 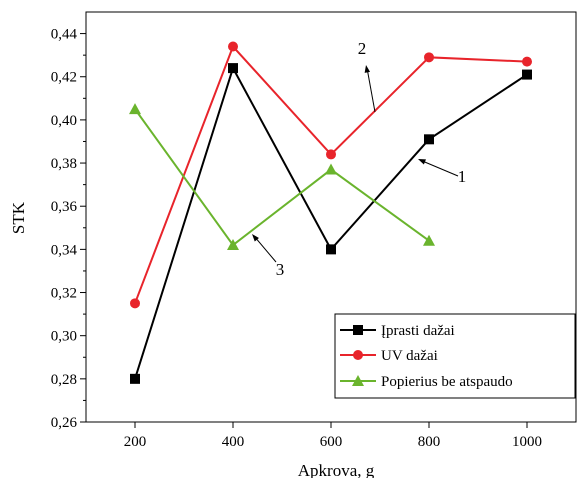 What do you see at coordinates (64, 78) in the screenshot?
I see `y-tick-label: 0,42` at bounding box center [64, 78].